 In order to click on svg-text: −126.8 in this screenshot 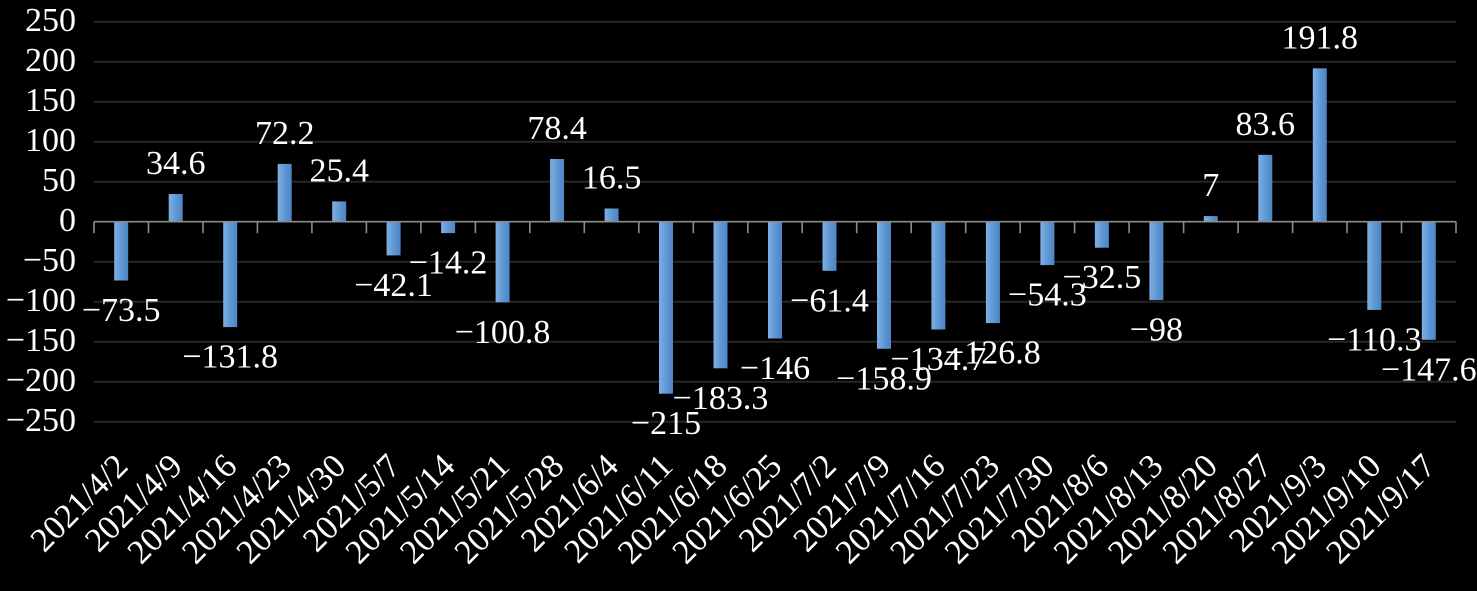, I will do `click(993, 353)`.